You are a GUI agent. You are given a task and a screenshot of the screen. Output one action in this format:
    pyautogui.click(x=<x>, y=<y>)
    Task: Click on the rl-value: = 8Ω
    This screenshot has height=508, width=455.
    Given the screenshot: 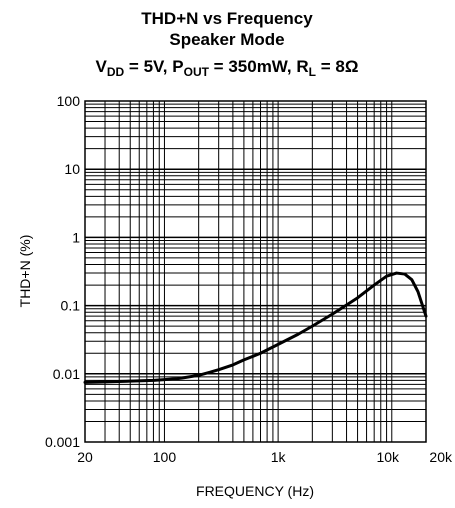 What is the action you would take?
    pyautogui.click(x=337, y=66)
    